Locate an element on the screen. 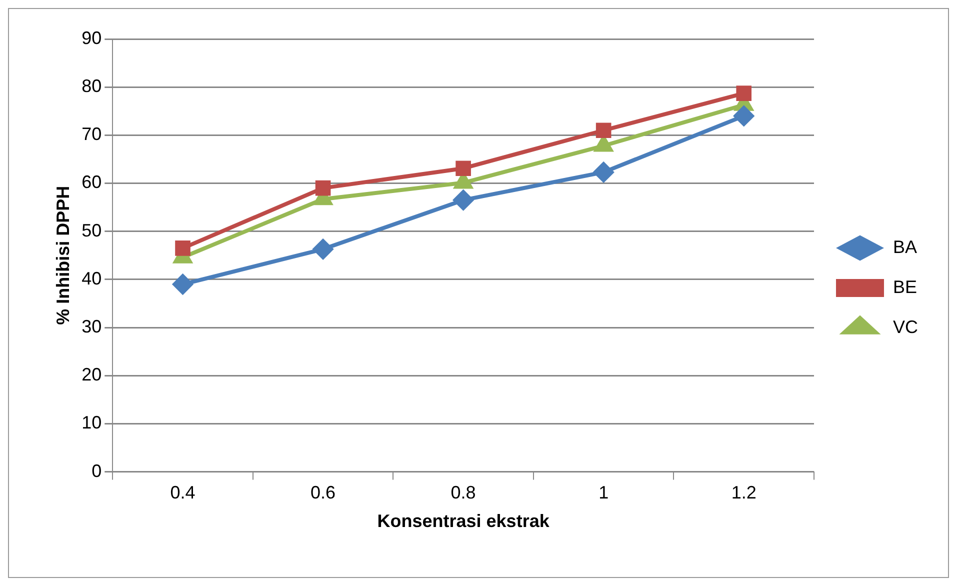 This screenshot has width=957, height=586. y-tick-label: 30 is located at coordinates (92, 326).